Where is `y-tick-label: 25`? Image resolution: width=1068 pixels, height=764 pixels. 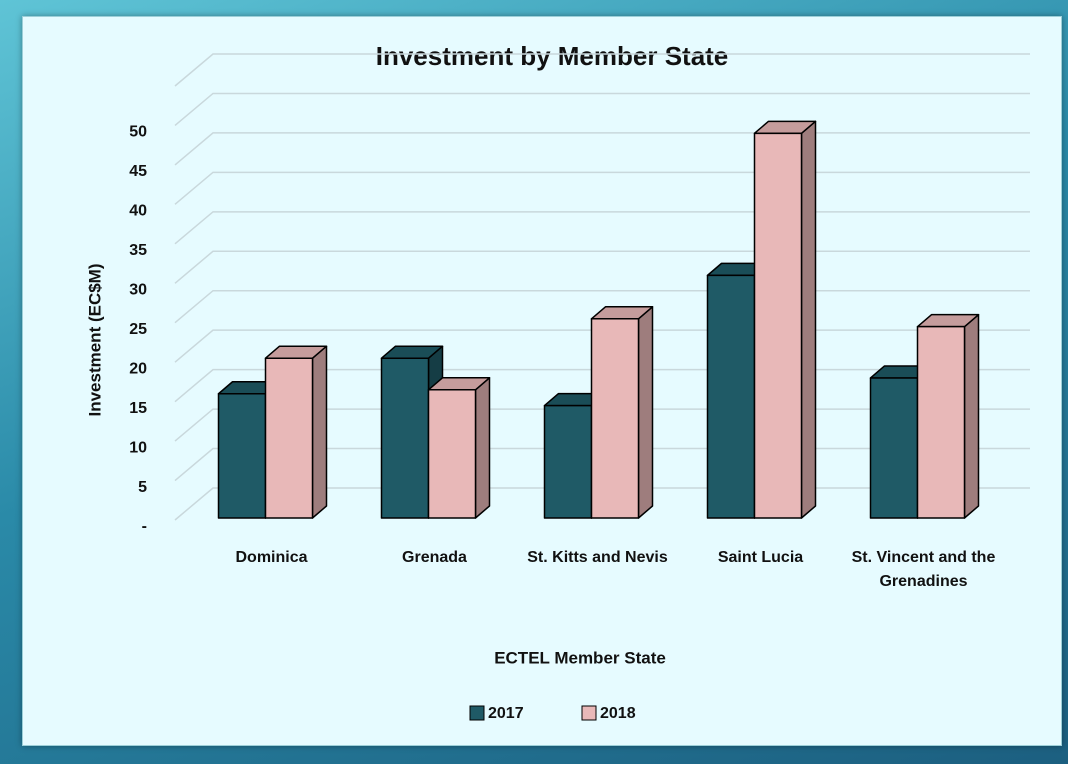
y-tick-label: 25 is located at coordinates (138, 329).